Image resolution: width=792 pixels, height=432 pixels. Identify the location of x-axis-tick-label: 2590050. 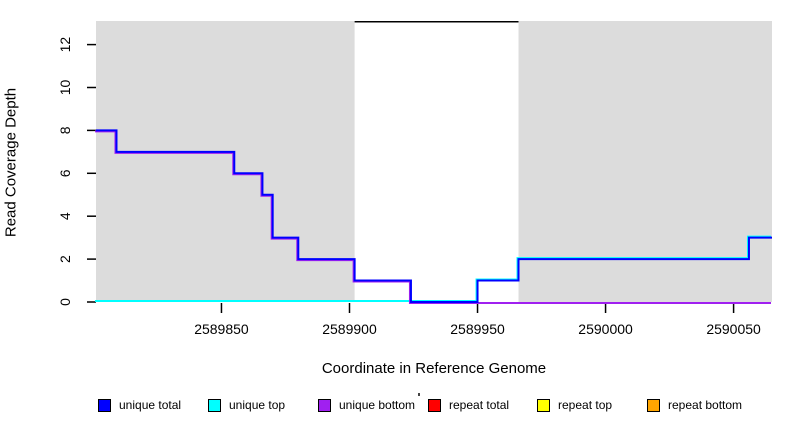
(733, 329).